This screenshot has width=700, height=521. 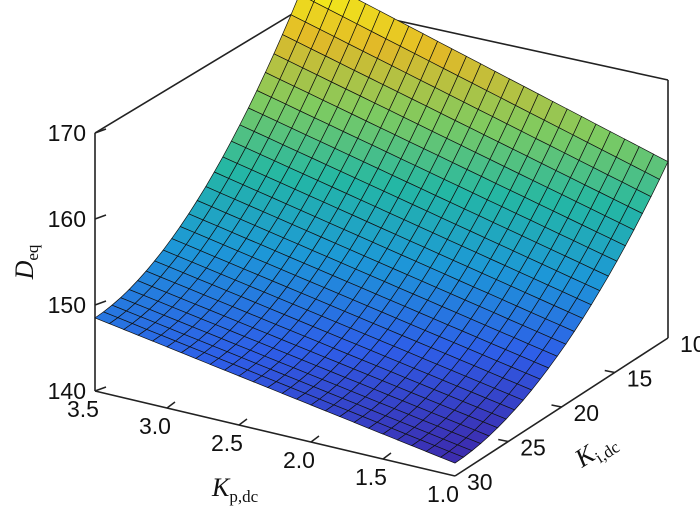 I want to click on y-tick-label: 25, so click(x=533, y=448).